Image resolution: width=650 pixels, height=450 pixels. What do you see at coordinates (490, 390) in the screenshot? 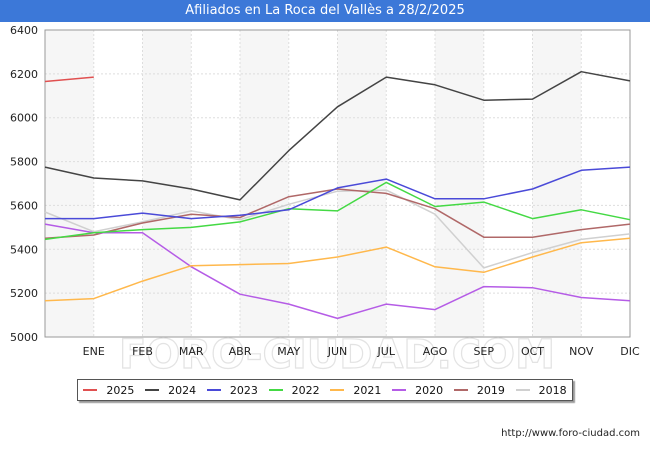
I see `legend-label: 2019` at bounding box center [490, 390].